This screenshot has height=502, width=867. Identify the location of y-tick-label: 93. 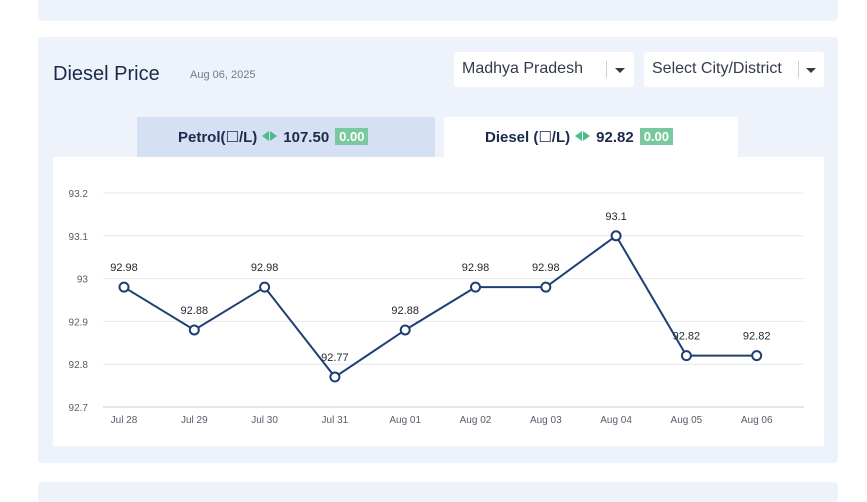
(83, 280).